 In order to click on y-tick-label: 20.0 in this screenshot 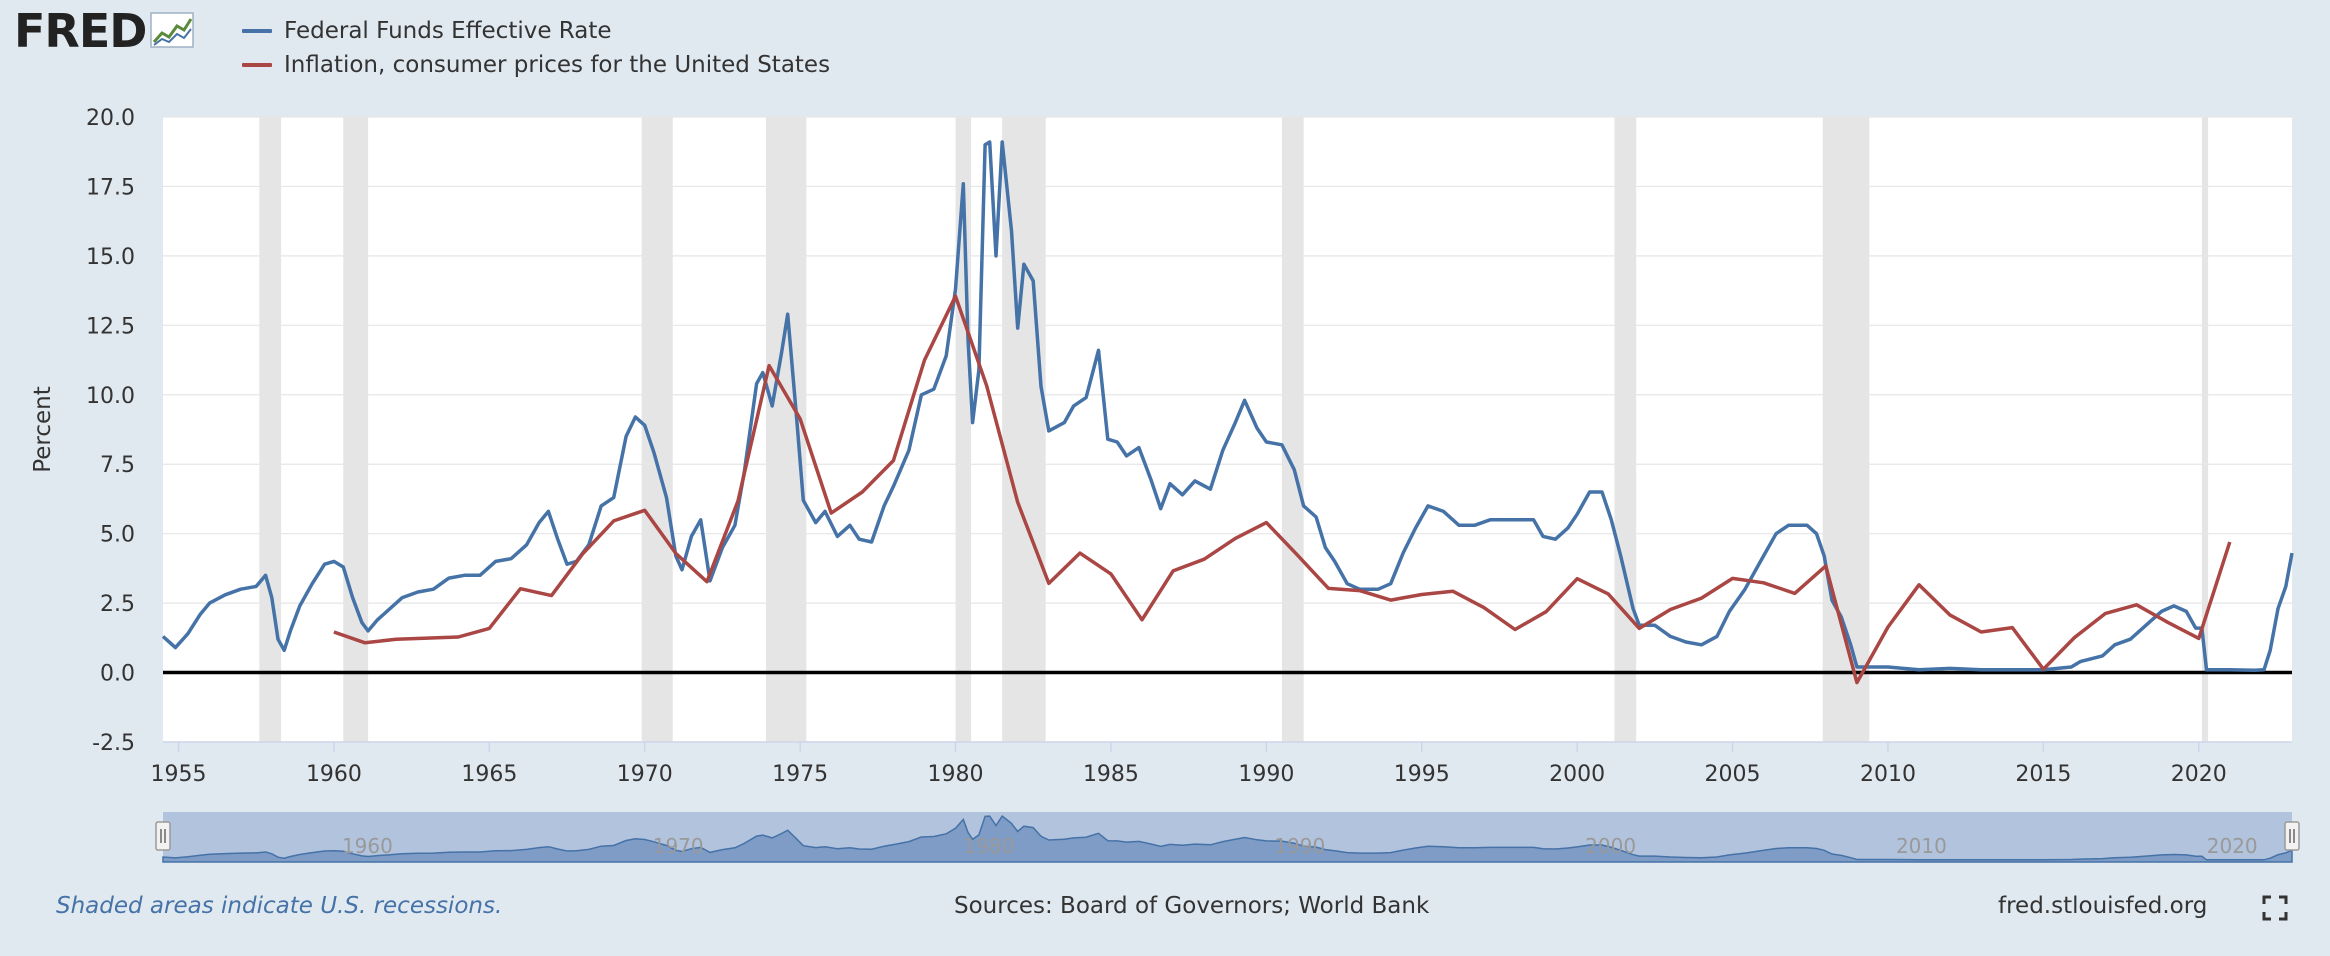, I will do `click(110, 118)`.